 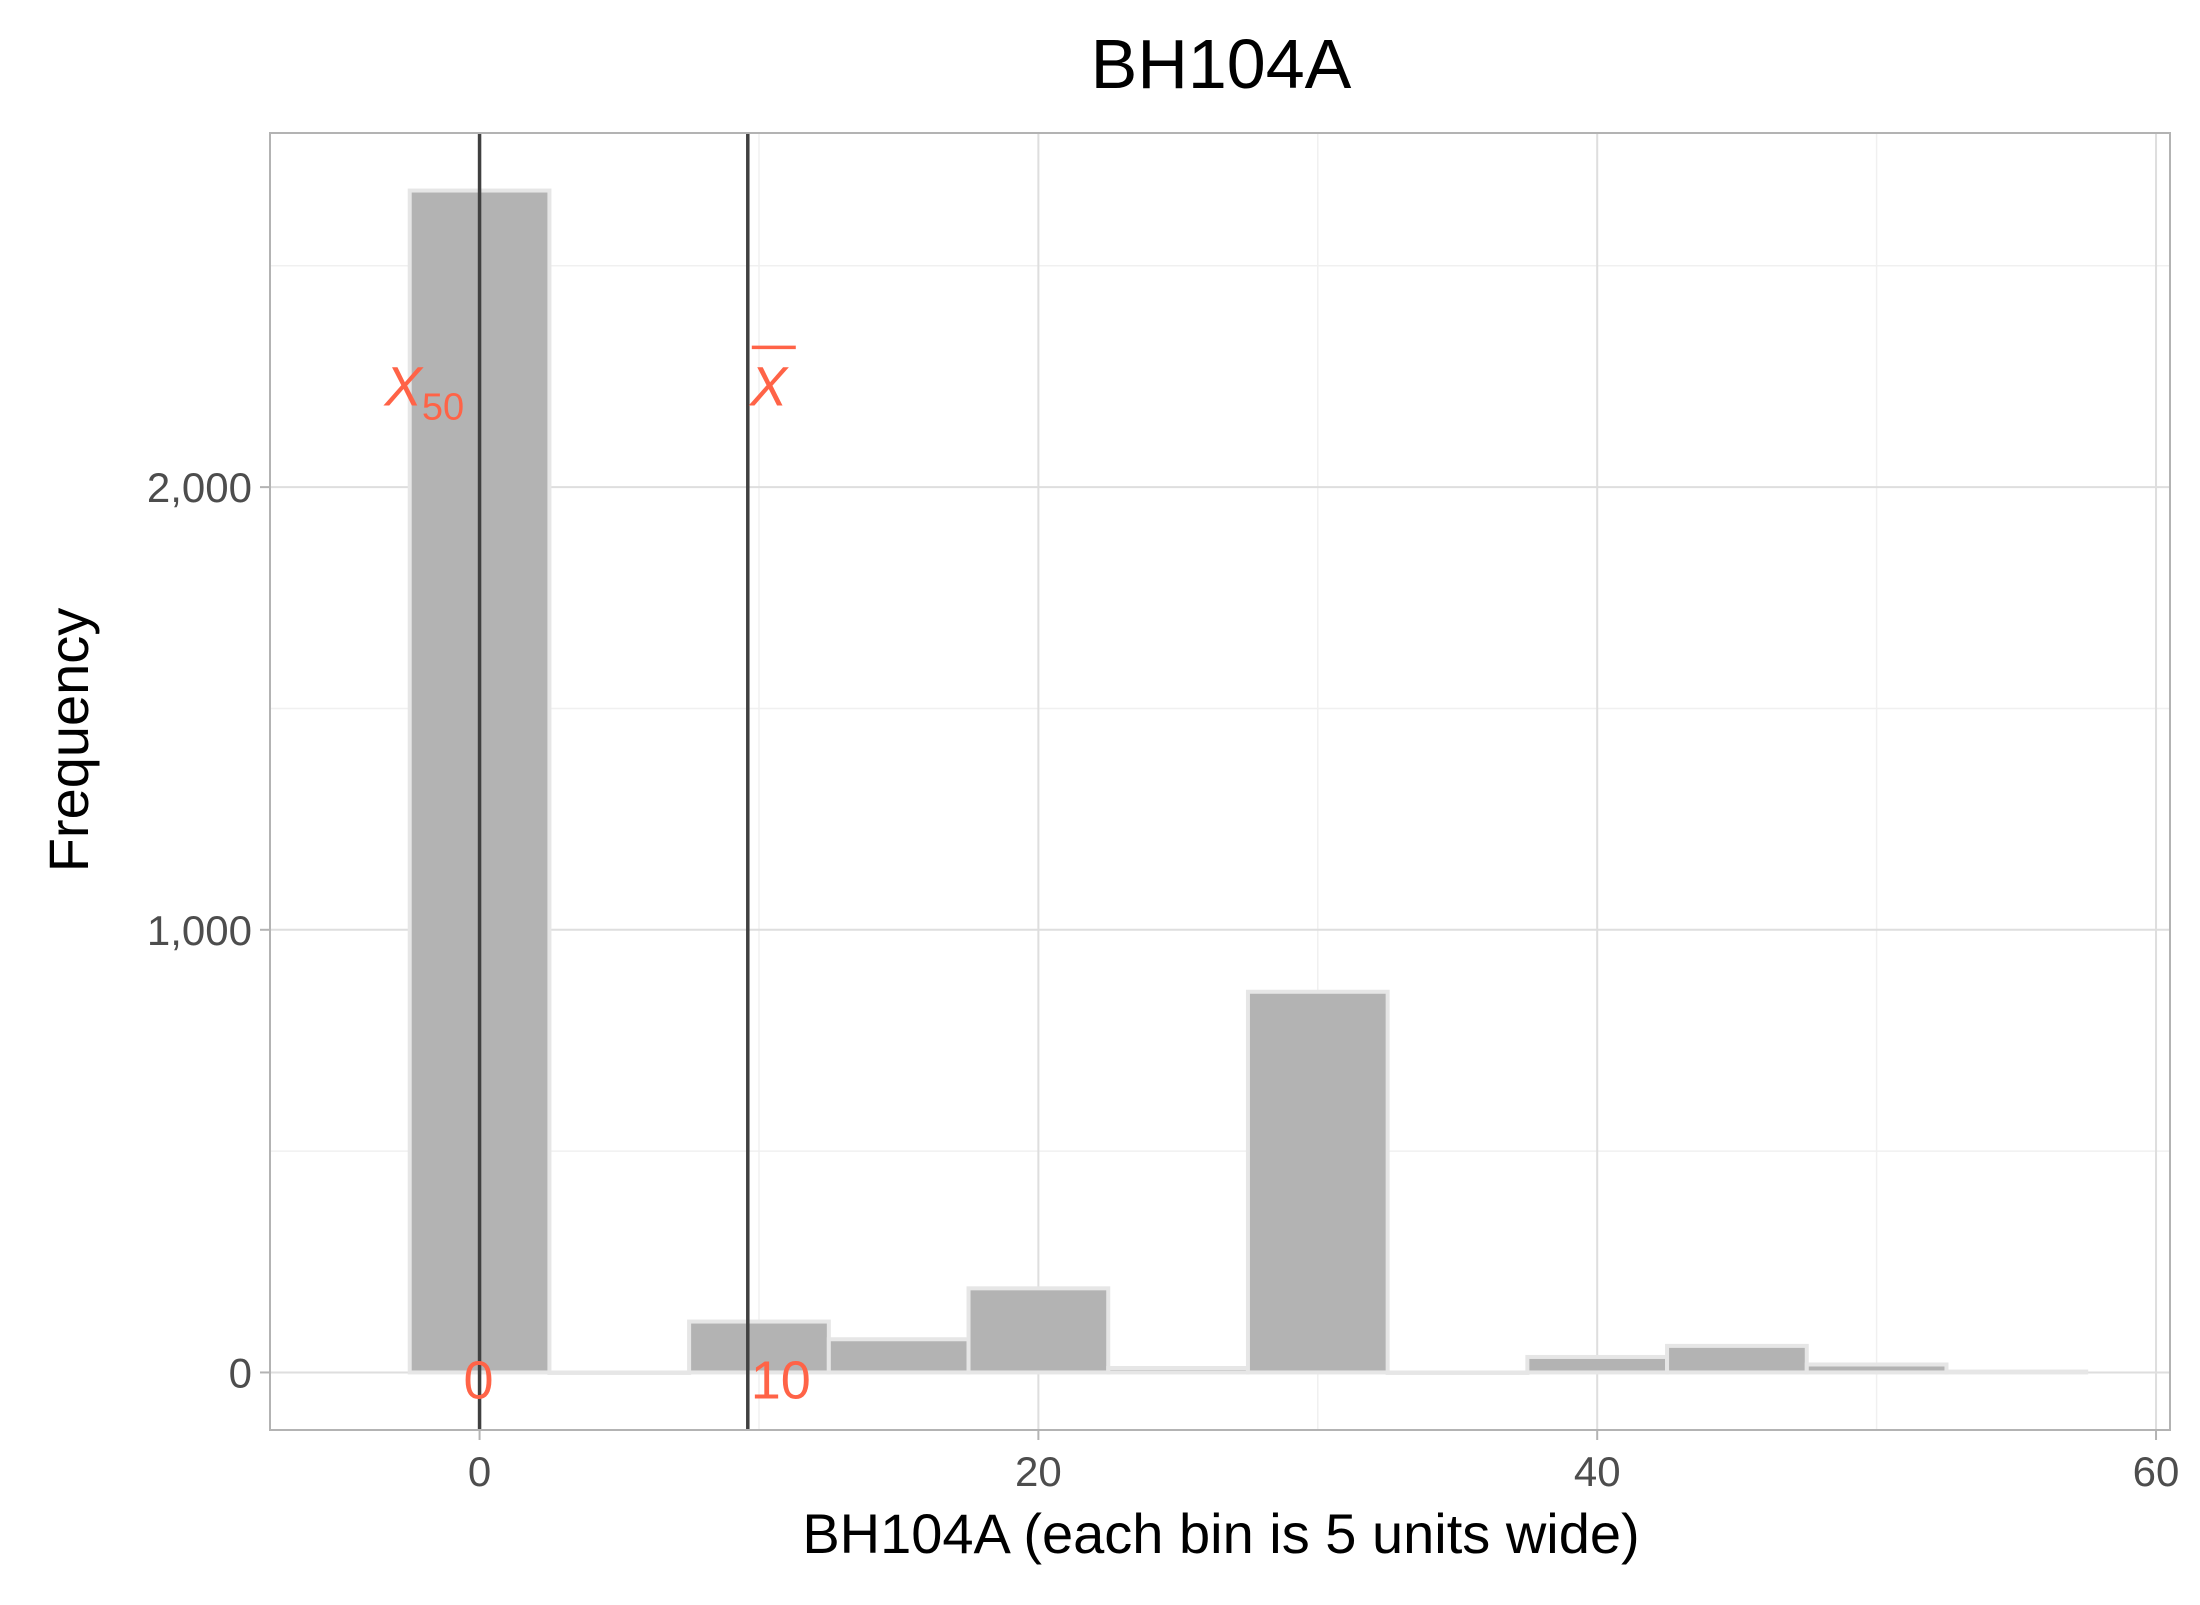 I want to click on x-tick-label: 20, so click(x=1038, y=1471).